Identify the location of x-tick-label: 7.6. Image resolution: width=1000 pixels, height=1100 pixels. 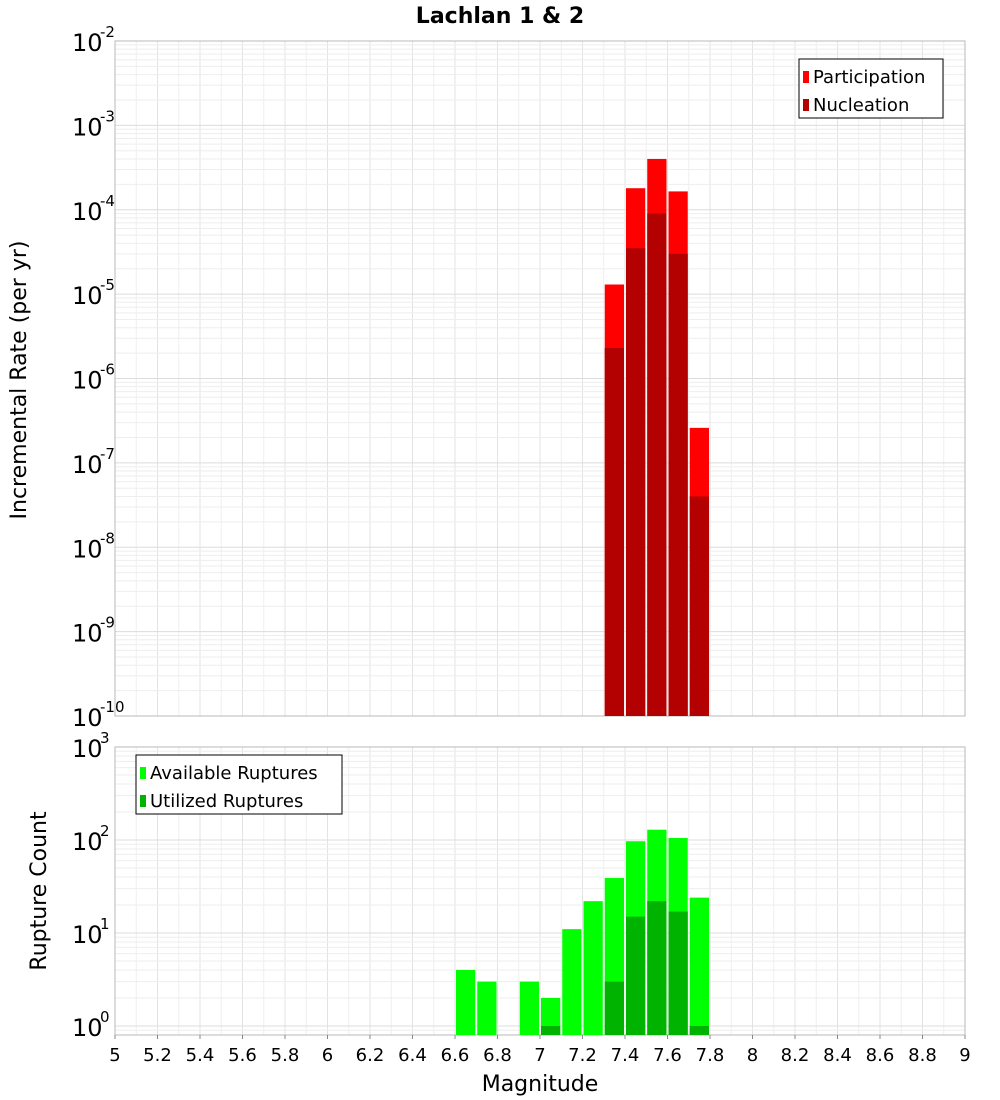
(667, 1055).